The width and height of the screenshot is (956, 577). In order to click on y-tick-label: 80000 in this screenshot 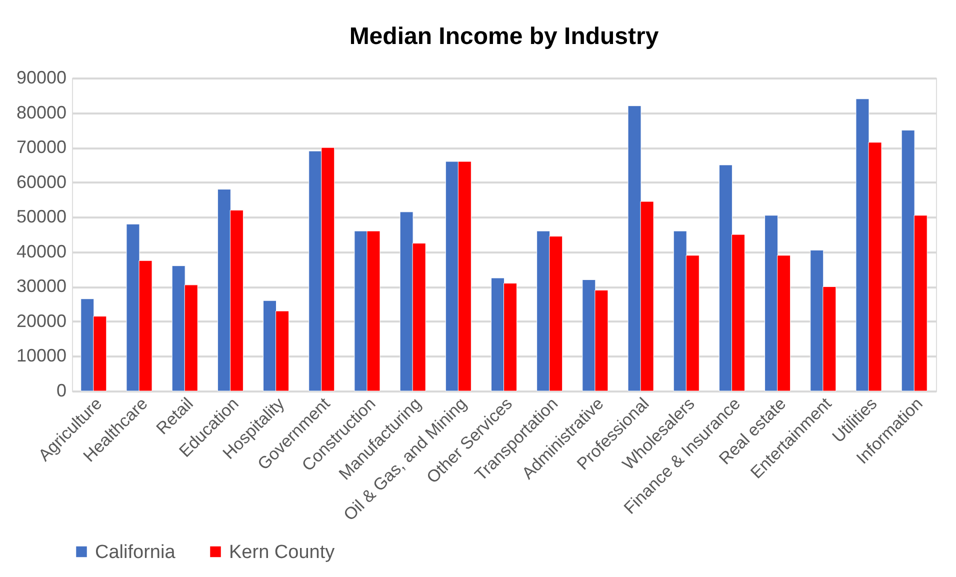, I will do `click(41, 112)`.